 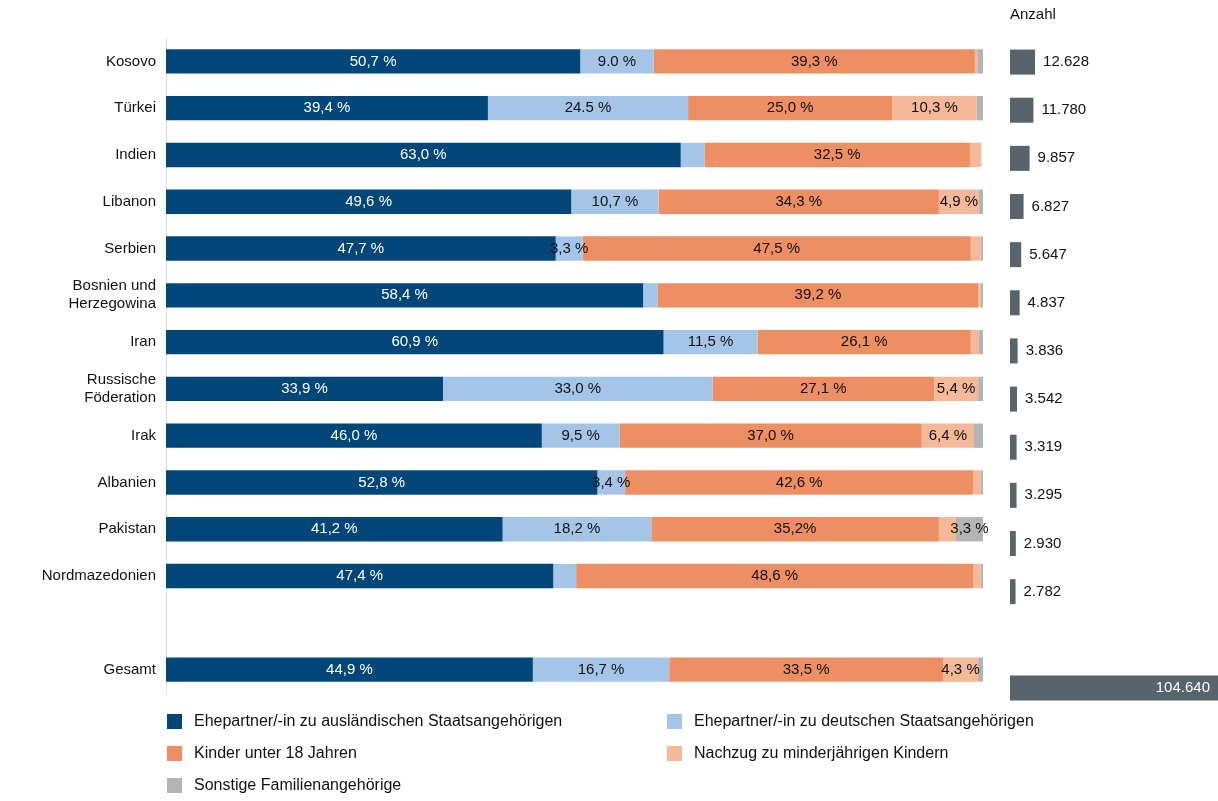 What do you see at coordinates (1056, 157) in the screenshot?
I see `data-label: 9.857` at bounding box center [1056, 157].